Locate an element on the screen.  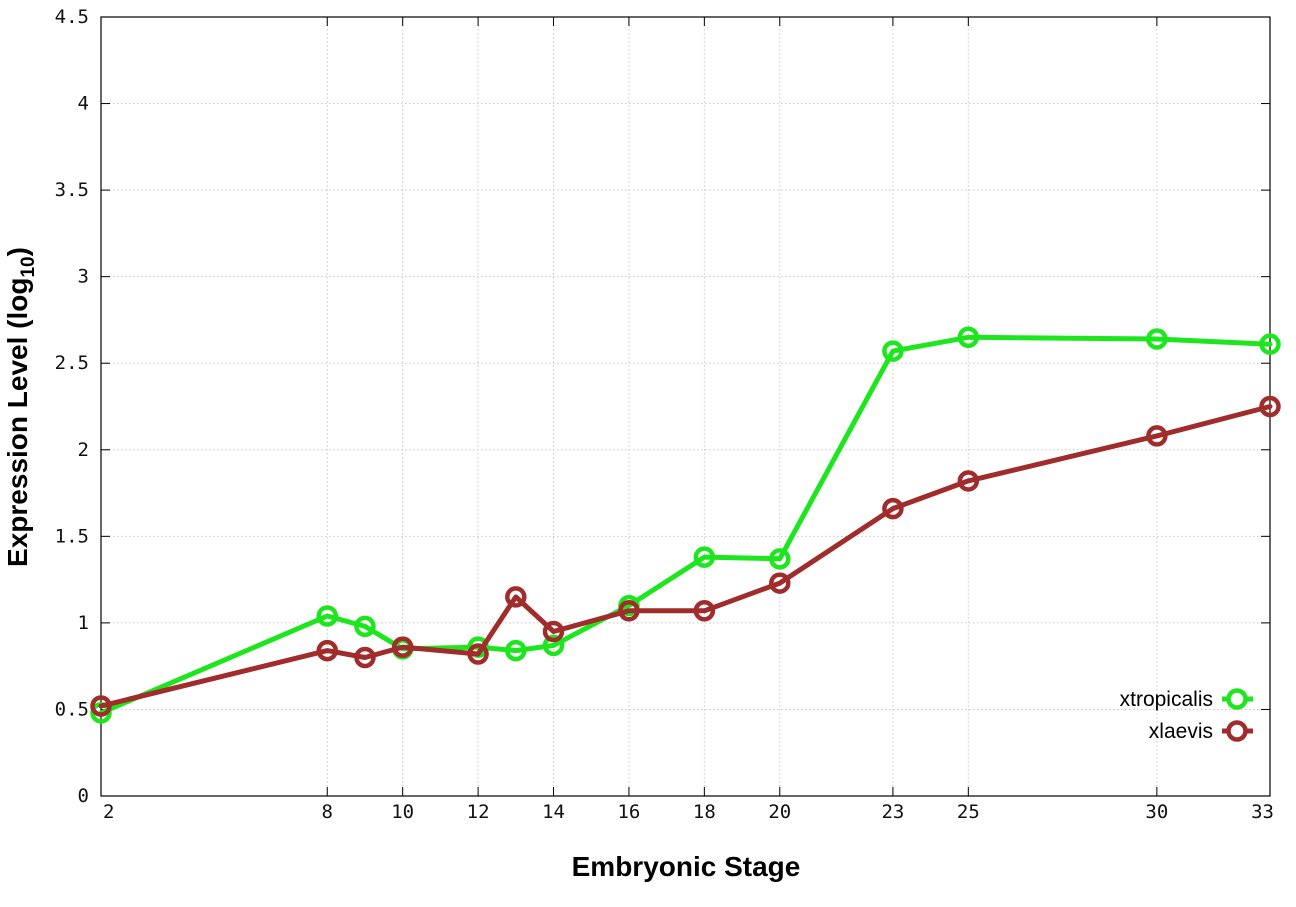
y-tick-label: 4.5 is located at coordinates (72, 17).